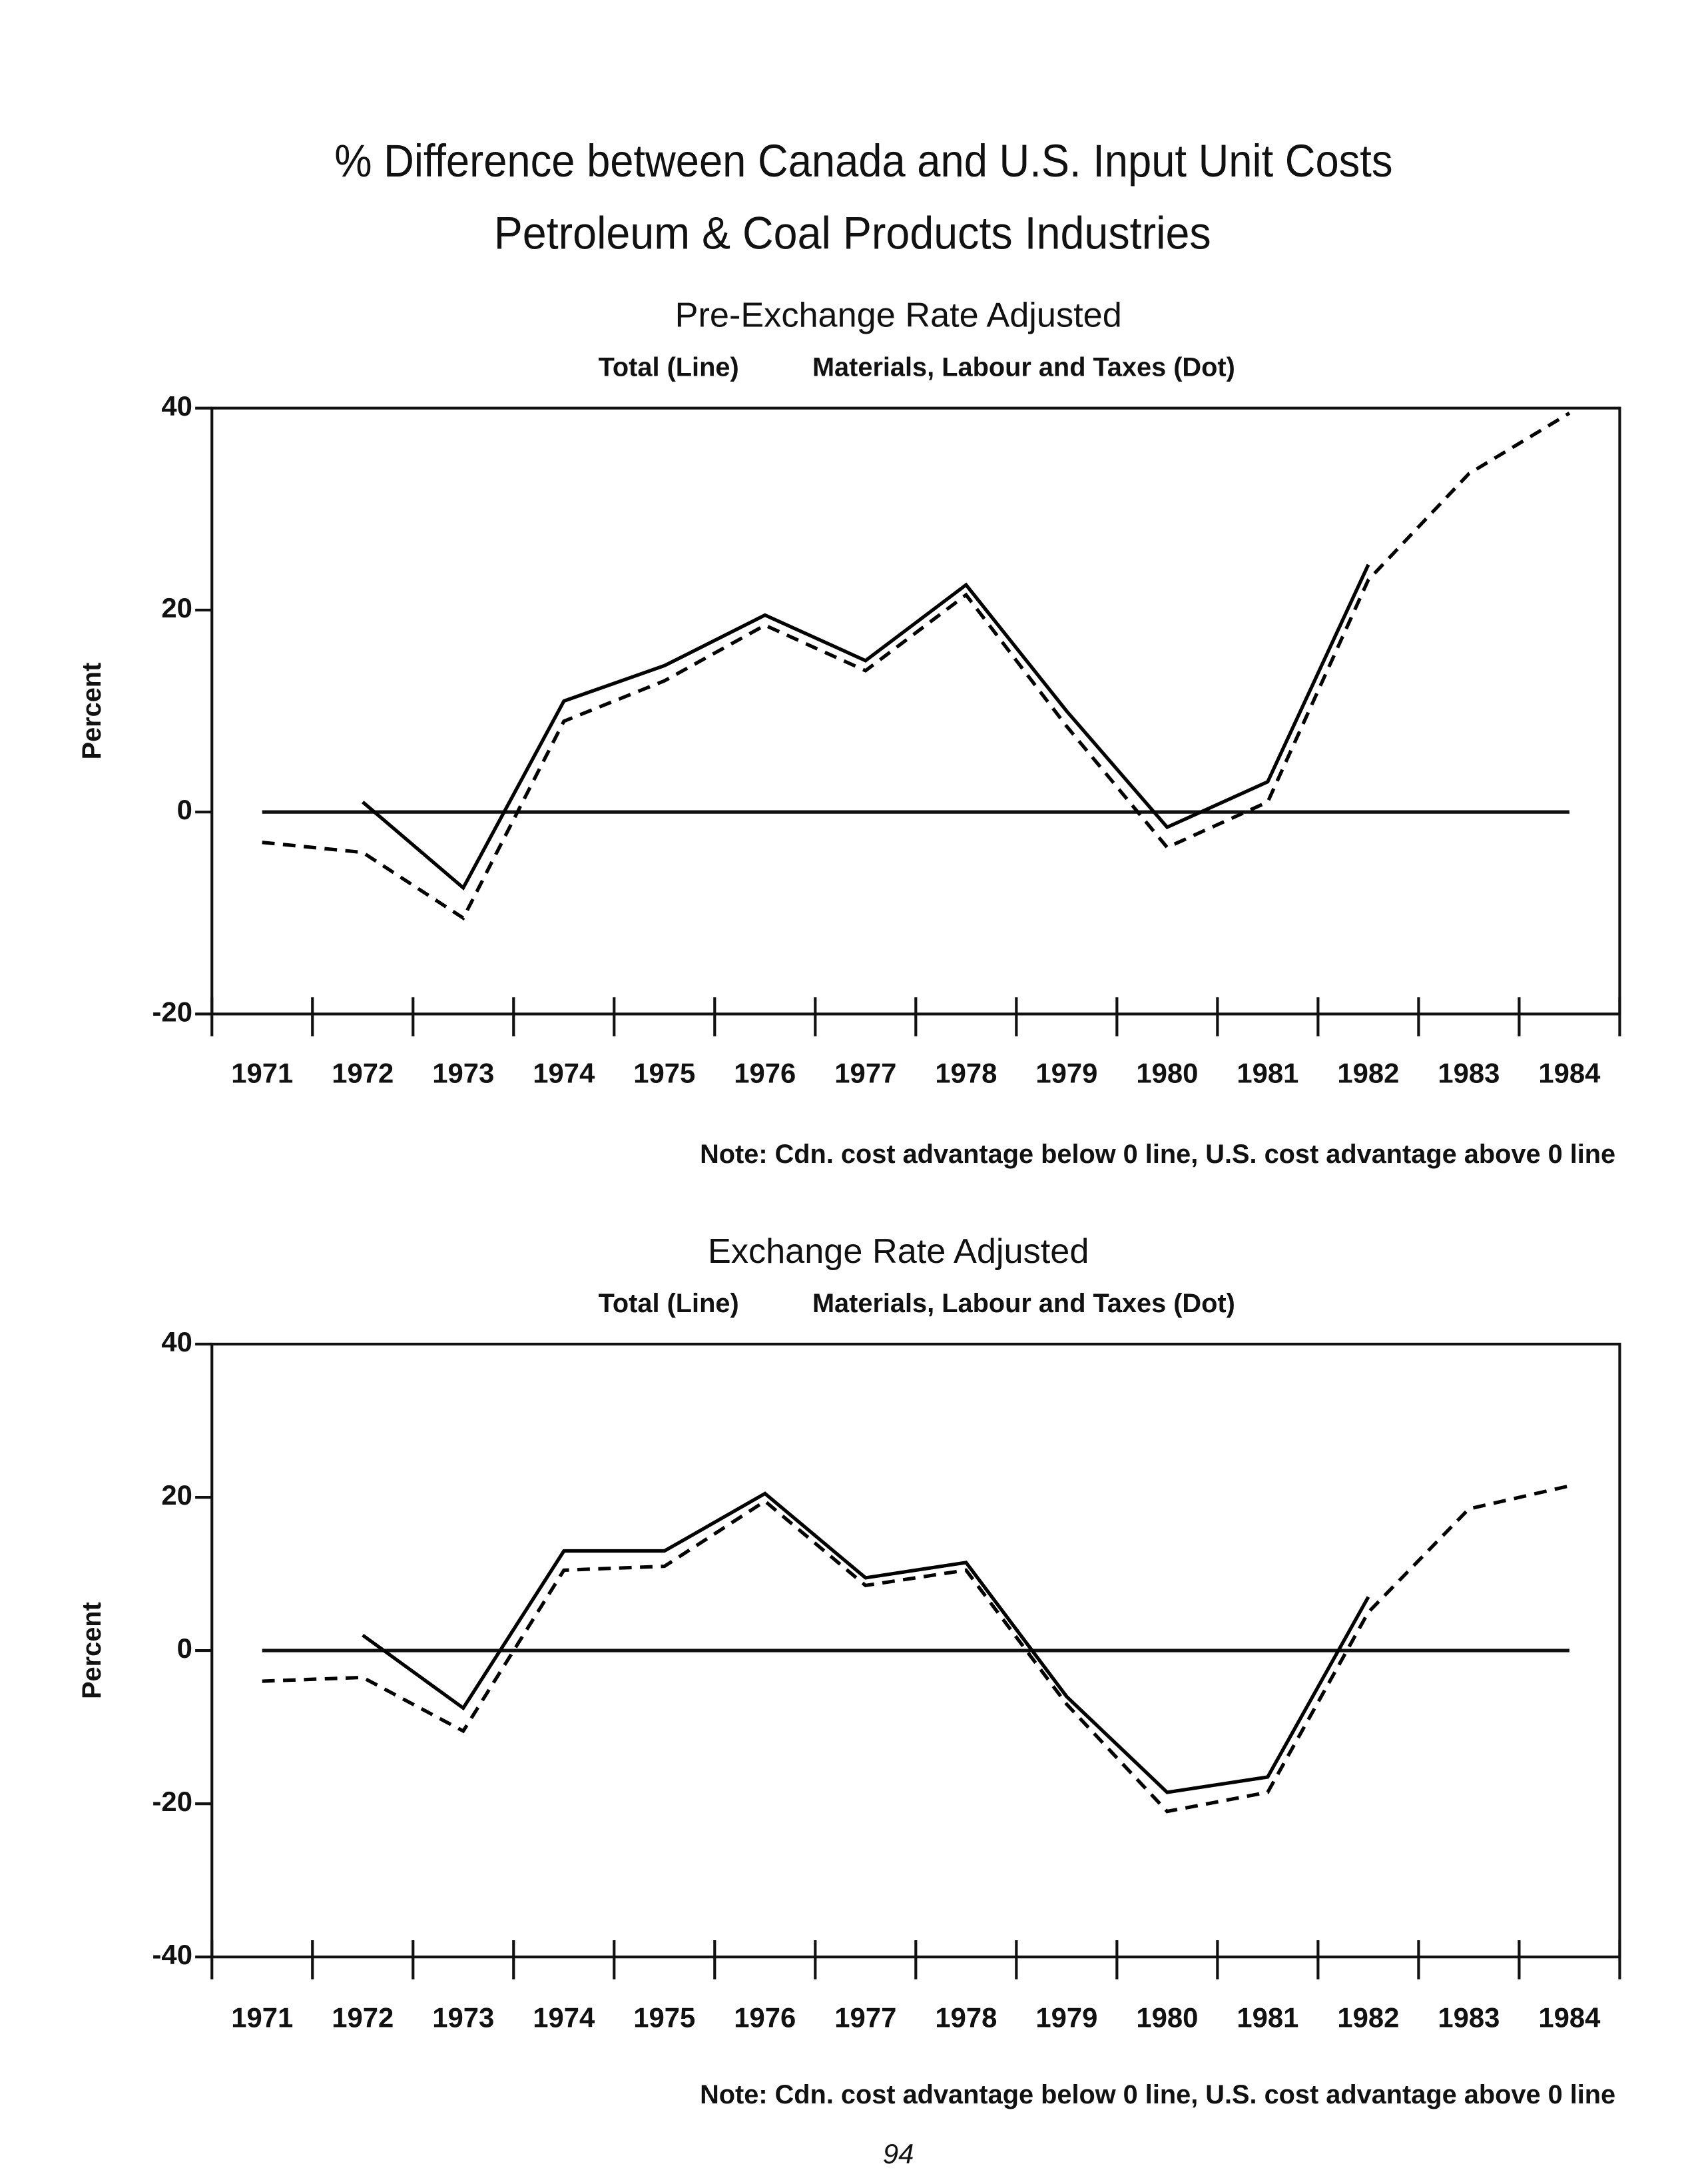 The image size is (1684, 2184). Describe the element at coordinates (898, 1251) in the screenshot. I see `chart-title: Exchange Rate Adjusted` at that location.